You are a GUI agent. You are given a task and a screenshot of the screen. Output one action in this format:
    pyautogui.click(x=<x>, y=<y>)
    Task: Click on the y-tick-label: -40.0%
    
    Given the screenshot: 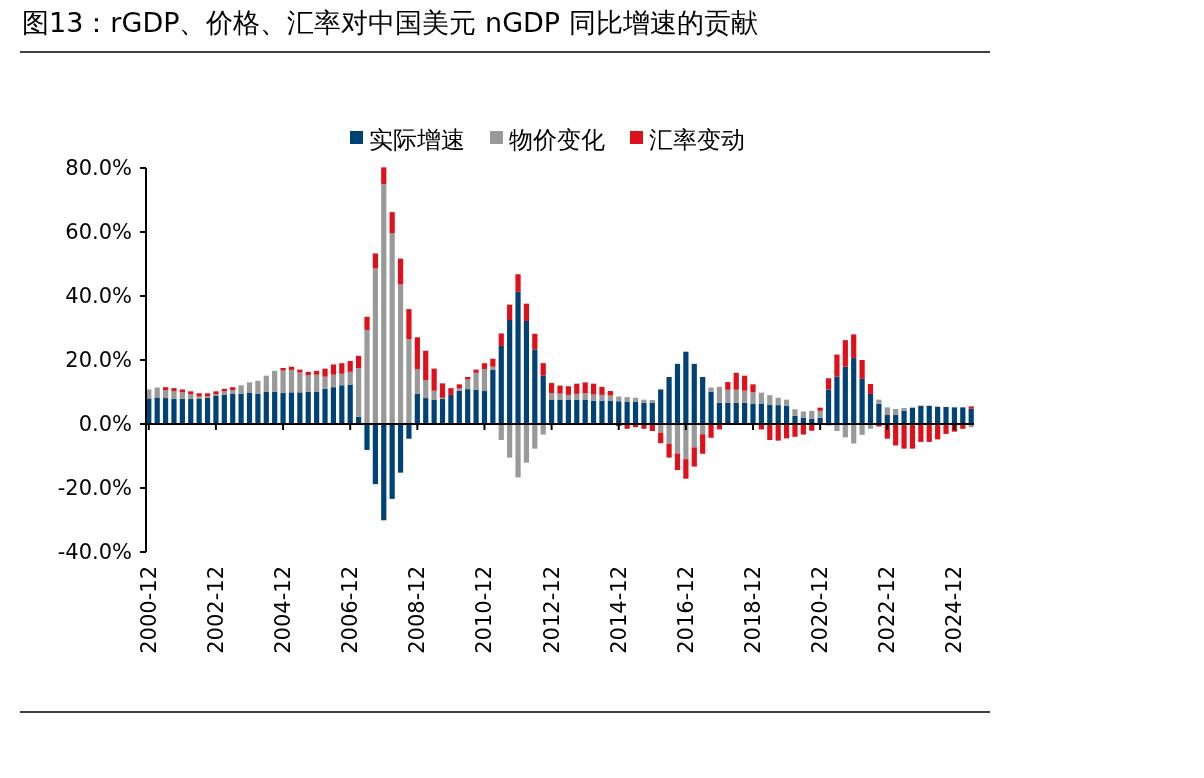 What is the action you would take?
    pyautogui.click(x=94, y=552)
    